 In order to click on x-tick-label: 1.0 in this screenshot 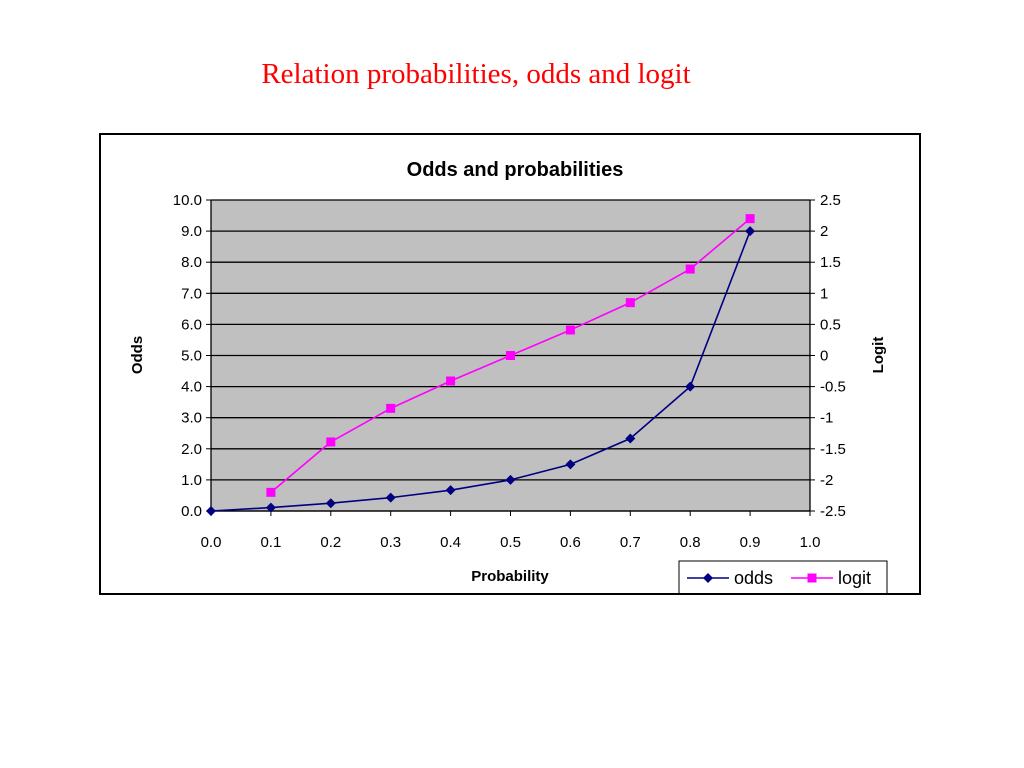, I will do `click(810, 542)`.